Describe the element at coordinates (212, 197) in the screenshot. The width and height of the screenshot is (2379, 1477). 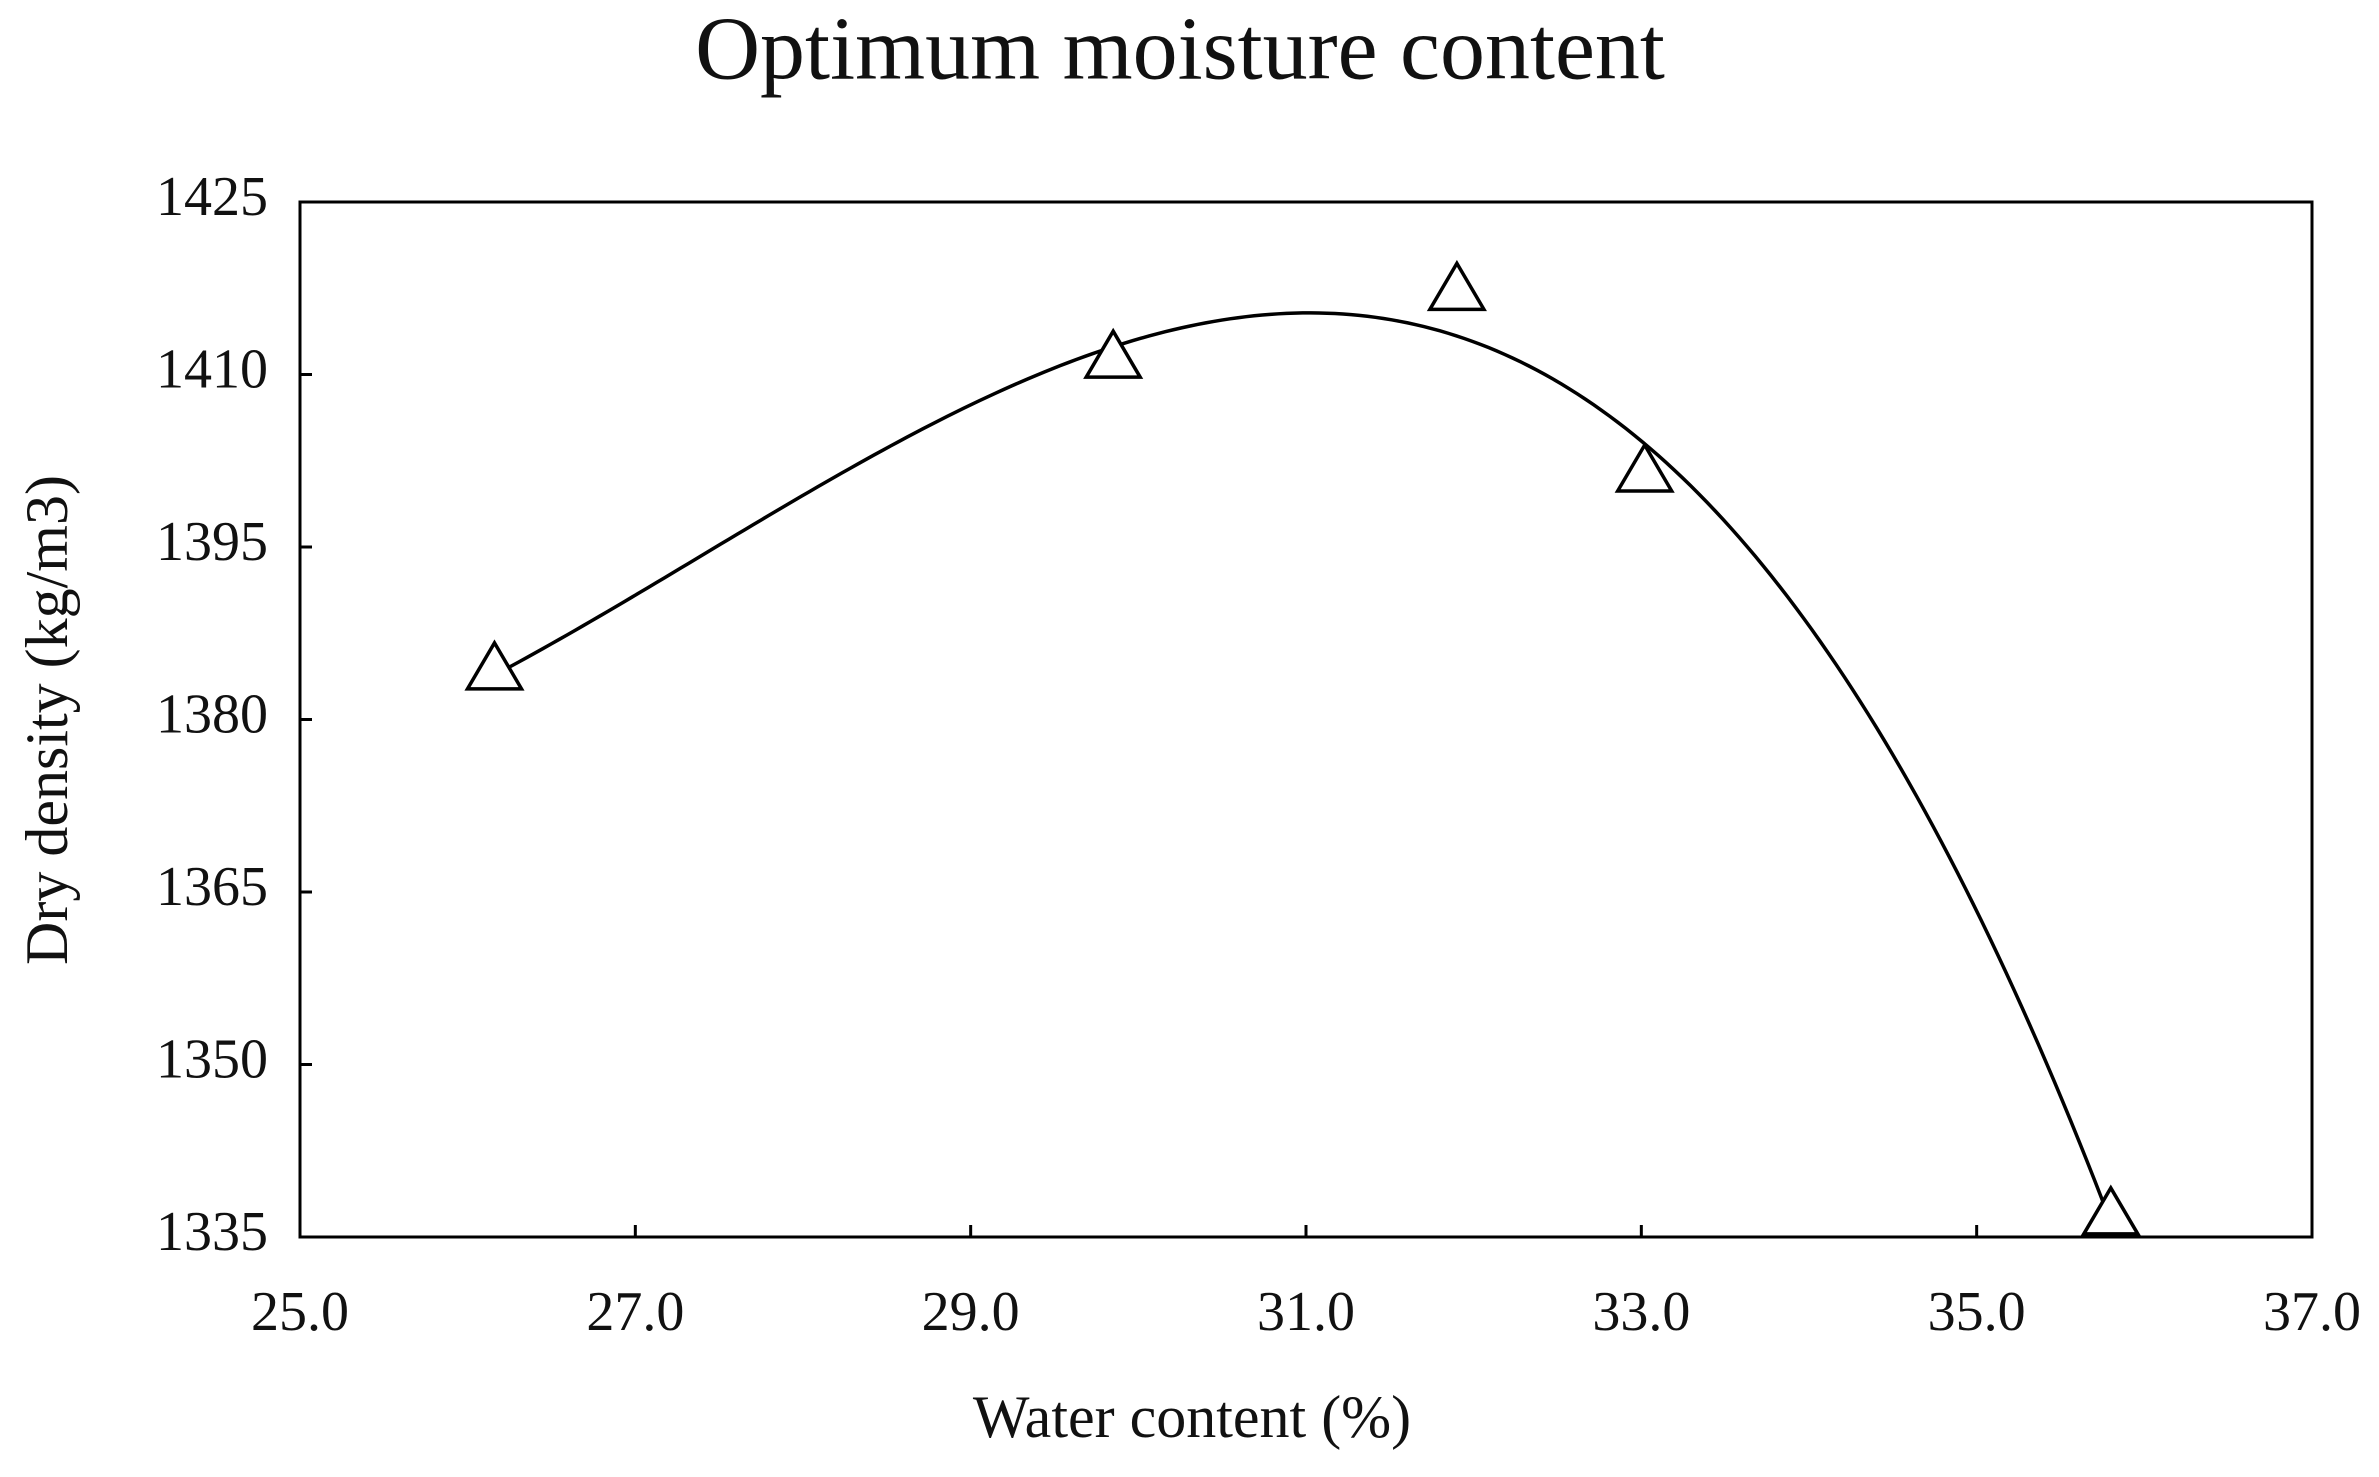
I see `y-tick-label: 1425` at that location.